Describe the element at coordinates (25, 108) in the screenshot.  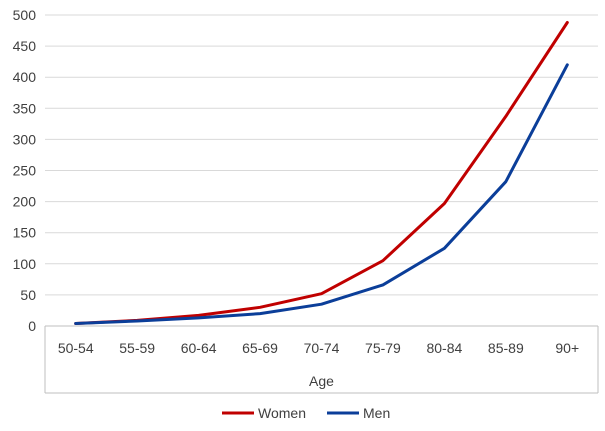
I see `y-tick-label: 350` at that location.